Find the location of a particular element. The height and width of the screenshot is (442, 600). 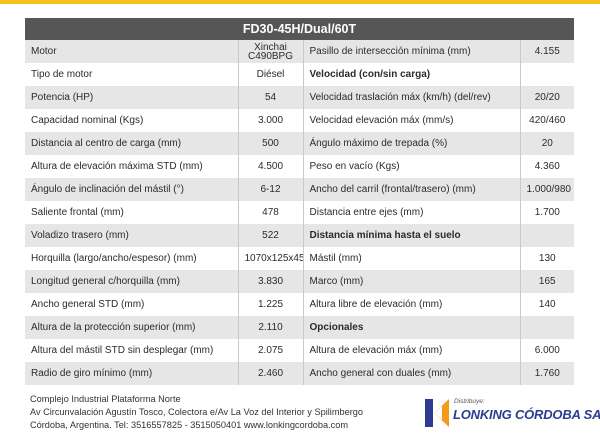

spec-label-left: Ángulo de inclinación del mástil (°) is located at coordinates (132, 189).